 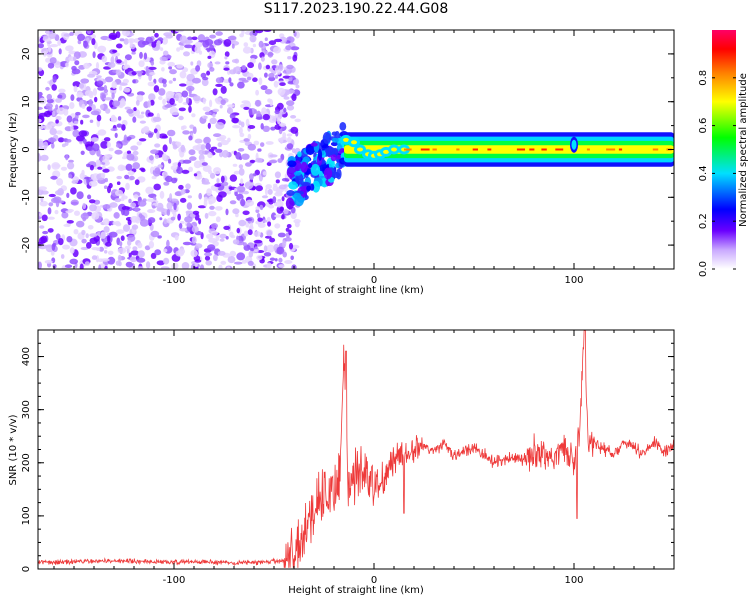 What do you see at coordinates (520, 149) in the screenshot?
I see `signal-peak` at bounding box center [520, 149].